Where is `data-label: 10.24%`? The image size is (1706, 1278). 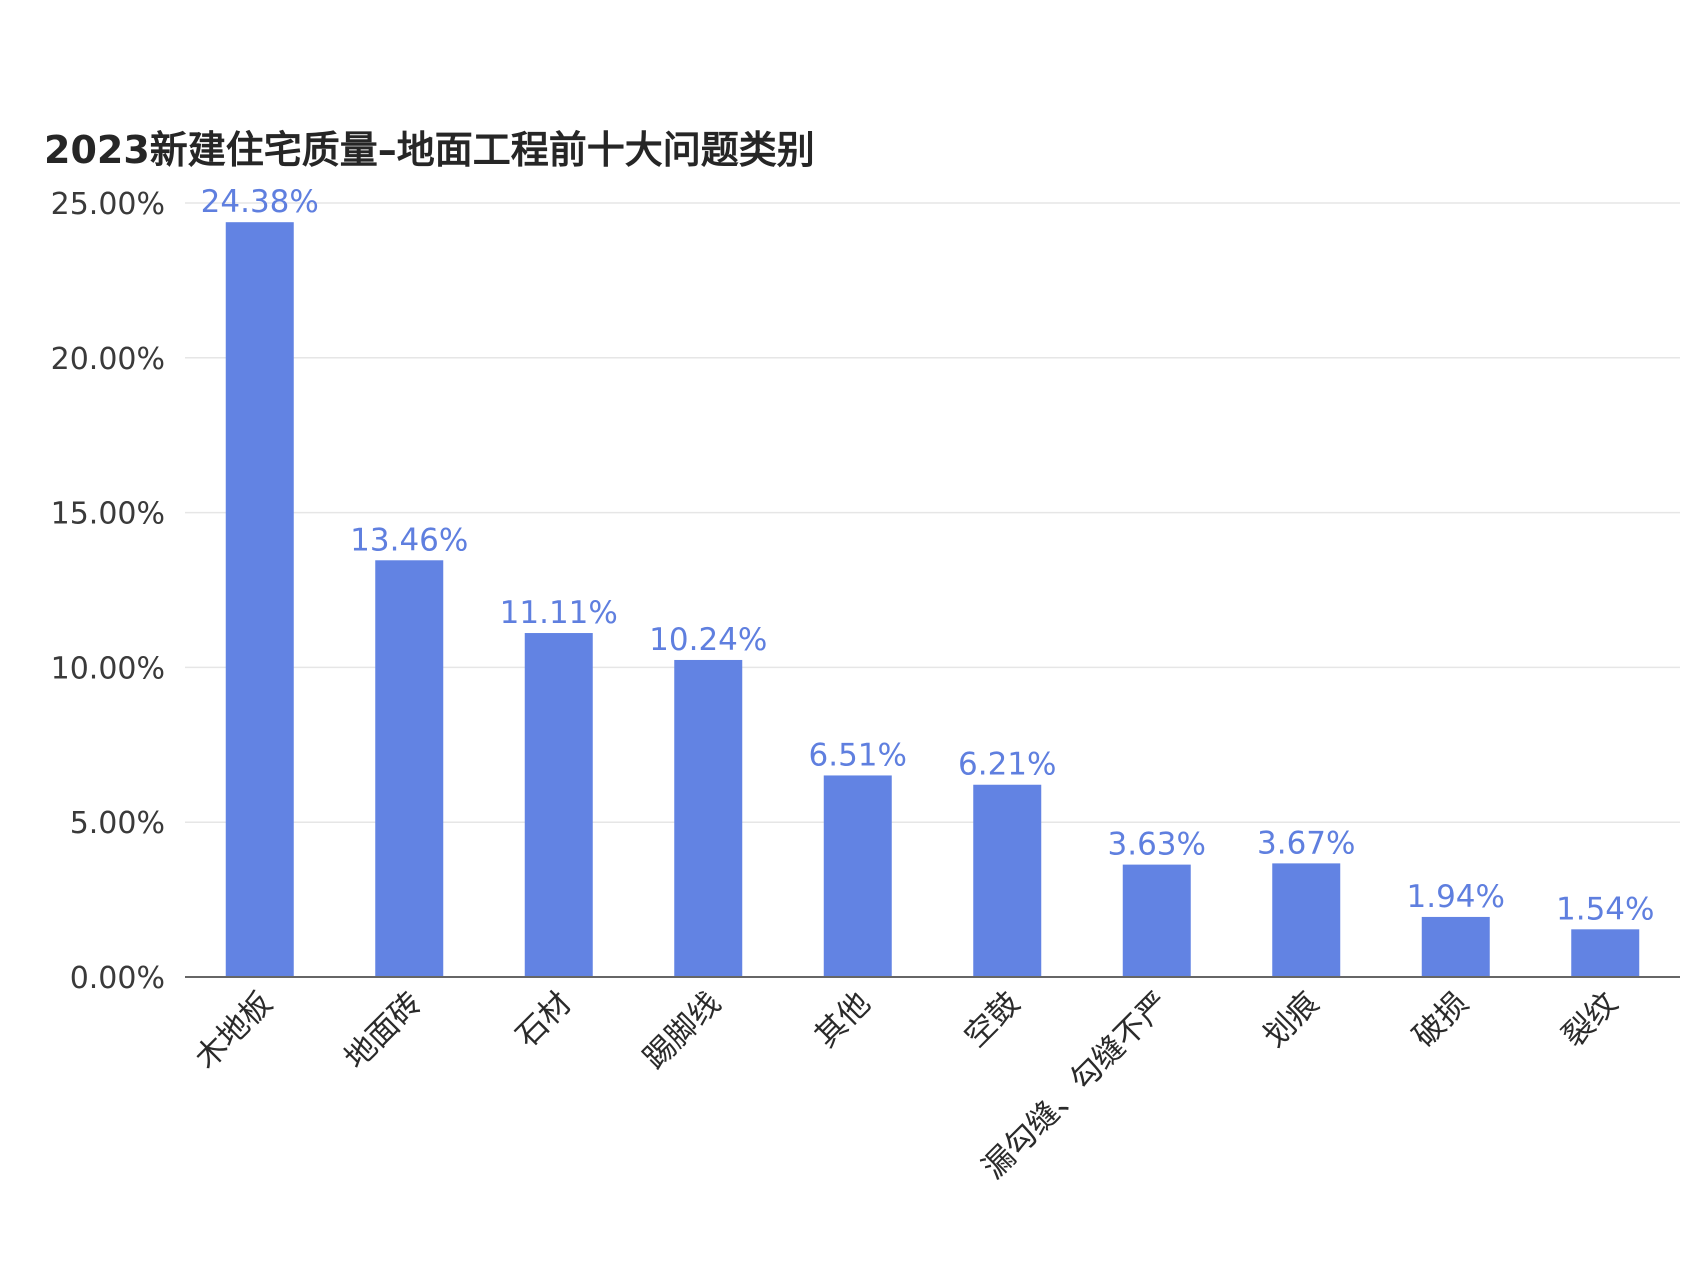
data-label: 10.24% is located at coordinates (708, 640).